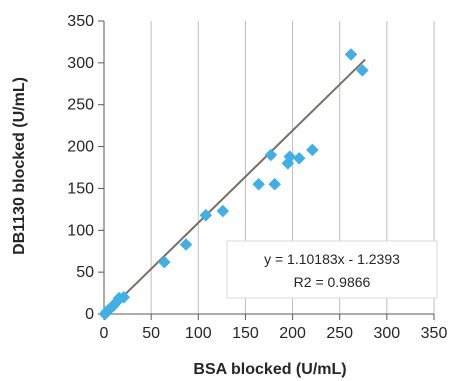 This screenshot has height=381, width=461. I want to click on y-tick-label: 250, so click(80, 105).